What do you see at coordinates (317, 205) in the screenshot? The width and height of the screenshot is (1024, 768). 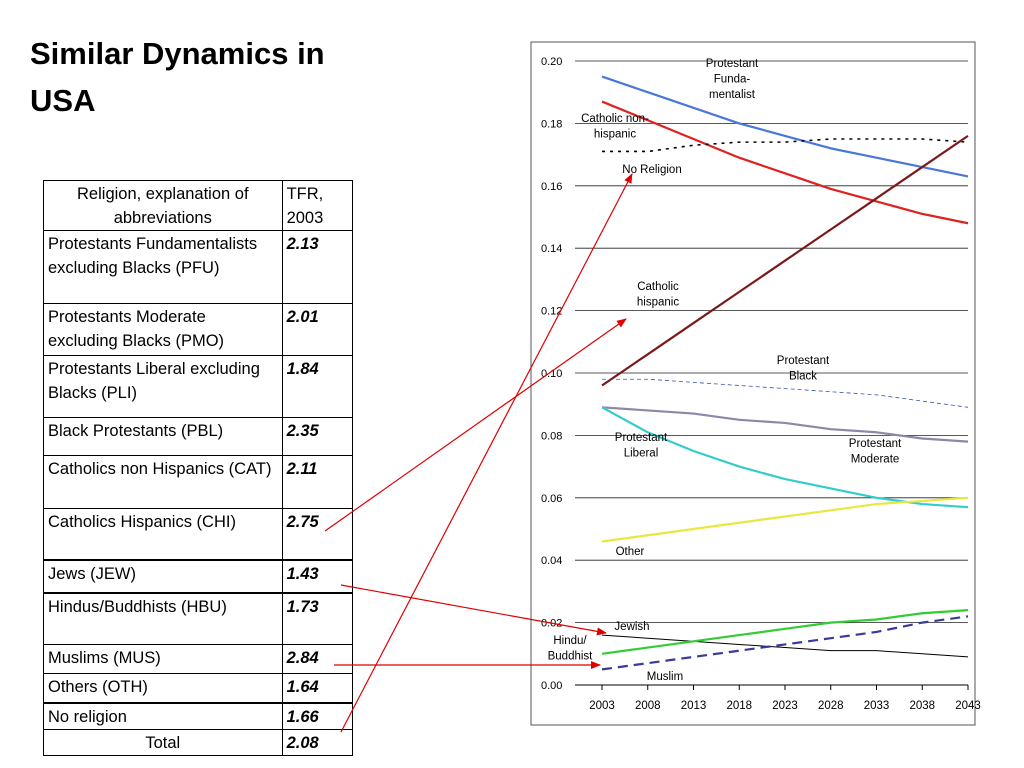 I see `header-tfr: TFR, 2003` at bounding box center [317, 205].